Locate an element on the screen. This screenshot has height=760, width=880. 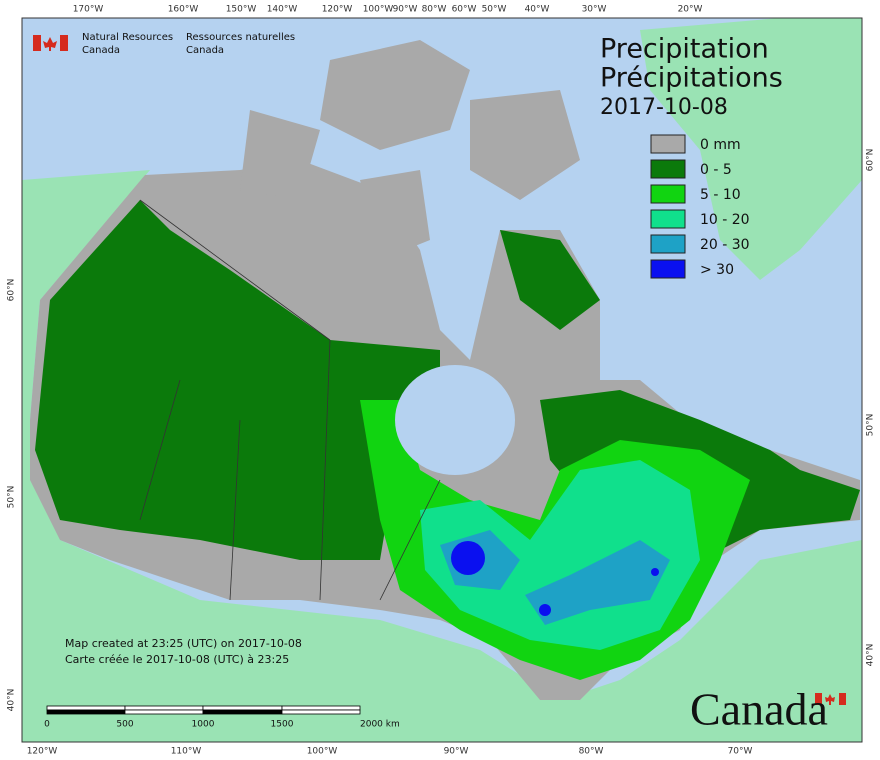
graticule-label: 150°W is located at coordinates (241, 10).